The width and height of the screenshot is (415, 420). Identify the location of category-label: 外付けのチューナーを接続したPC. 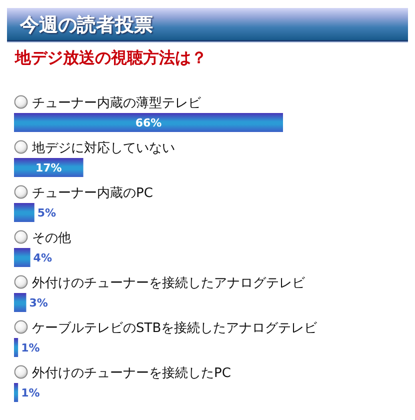
(131, 373).